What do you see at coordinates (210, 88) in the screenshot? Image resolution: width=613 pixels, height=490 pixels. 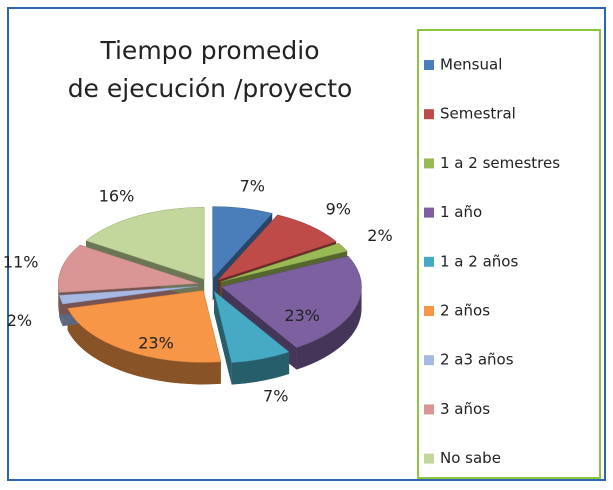 I see `chart-title: de ejecución /proyecto` at bounding box center [210, 88].